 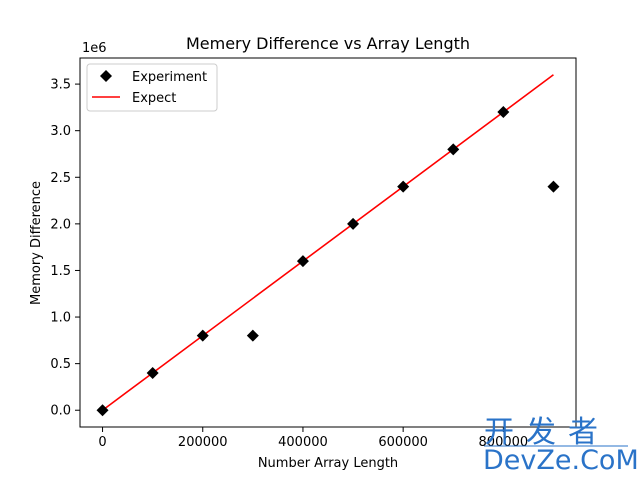 I want to click on x-tick-label: 200000, so click(x=203, y=442).